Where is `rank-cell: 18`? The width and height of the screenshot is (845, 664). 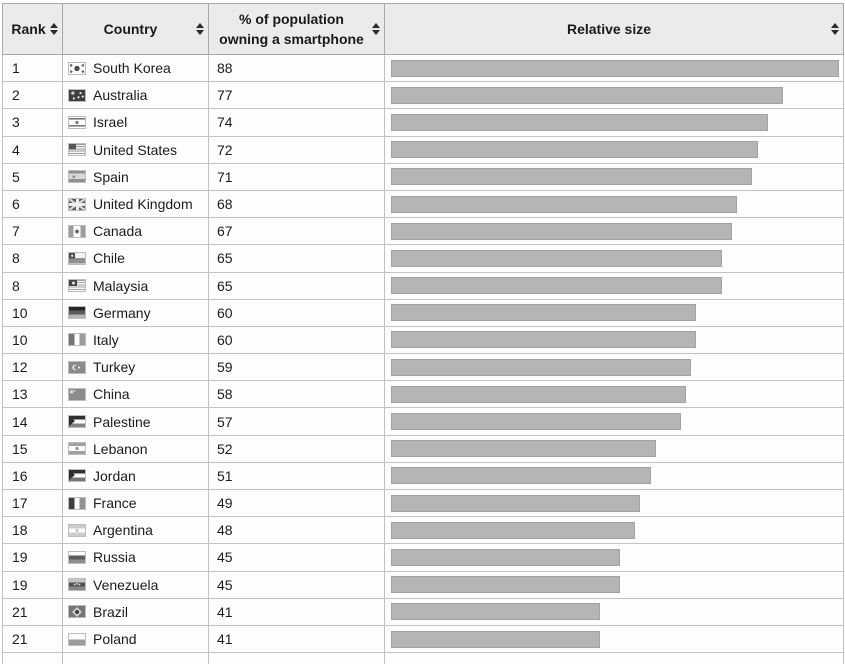
rank-cell: 18 is located at coordinates (32, 530).